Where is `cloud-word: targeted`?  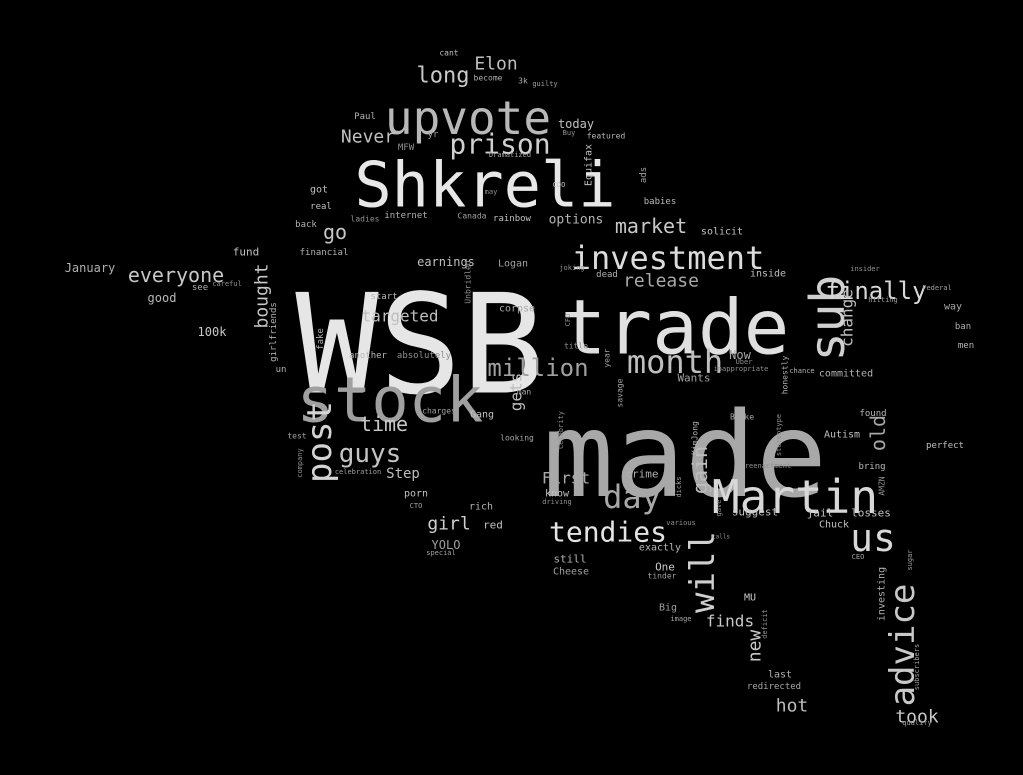
cloud-word: targeted is located at coordinates (399, 316).